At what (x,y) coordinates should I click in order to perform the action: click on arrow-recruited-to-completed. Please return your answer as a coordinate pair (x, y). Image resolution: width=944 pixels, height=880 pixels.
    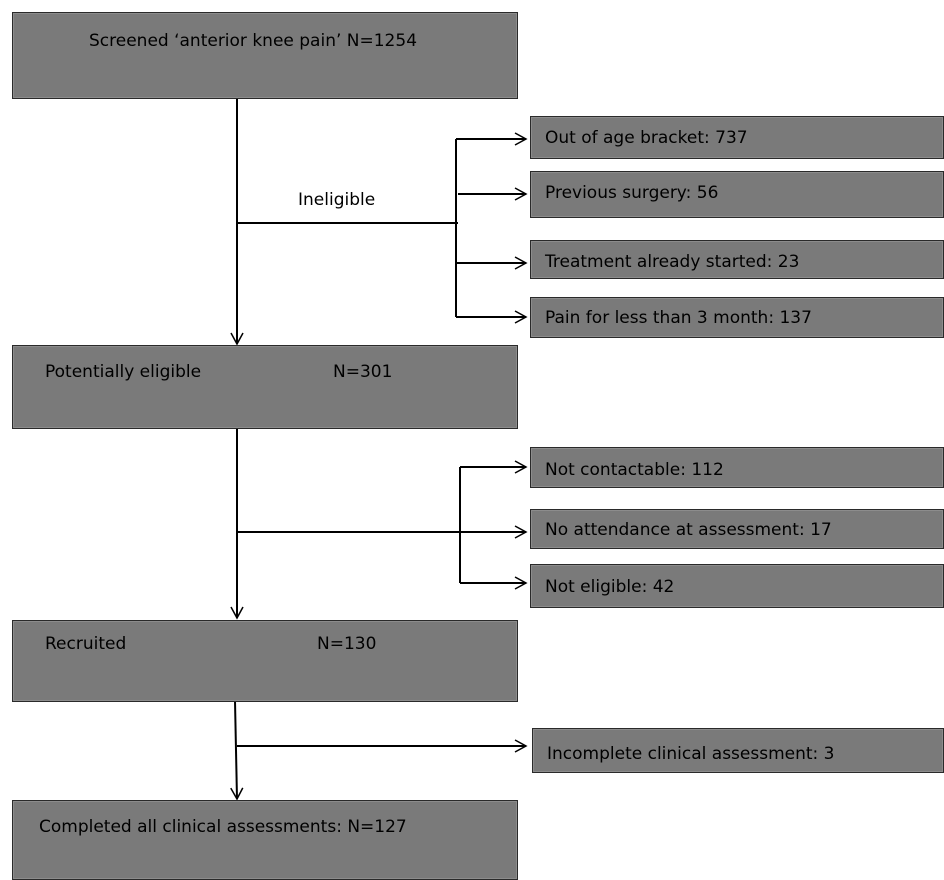
    Looking at the image, I should click on (237, 750).